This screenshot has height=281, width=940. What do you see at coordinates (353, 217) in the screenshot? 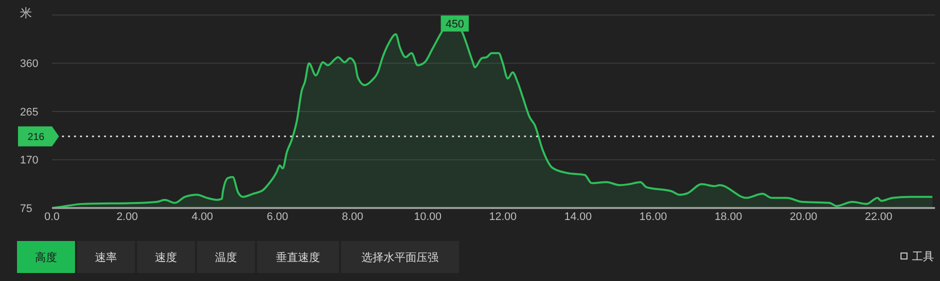
I see `x-tick-label: 8.00` at bounding box center [353, 217].